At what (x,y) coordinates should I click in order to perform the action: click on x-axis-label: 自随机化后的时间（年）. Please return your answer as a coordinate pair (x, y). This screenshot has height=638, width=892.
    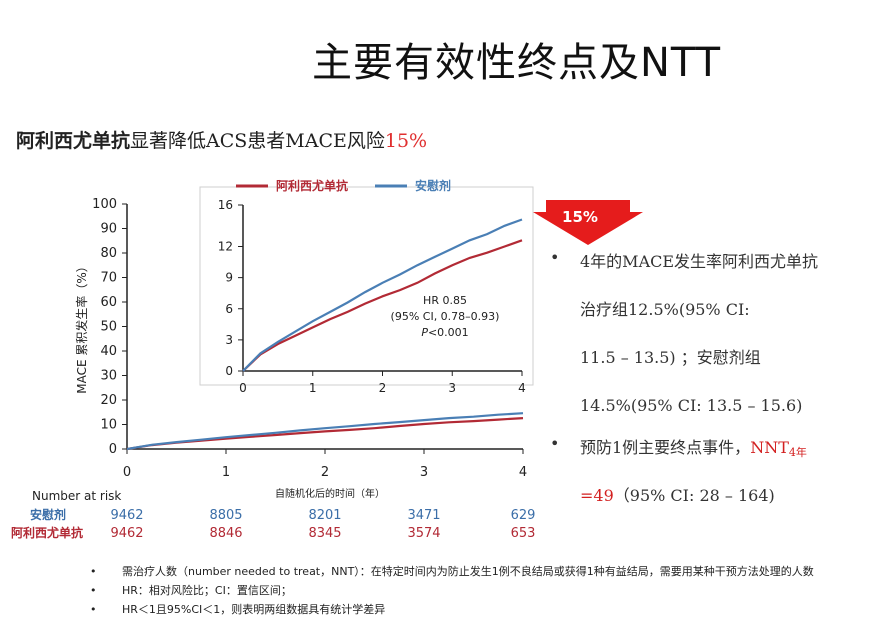
    Looking at the image, I should click on (330, 493).